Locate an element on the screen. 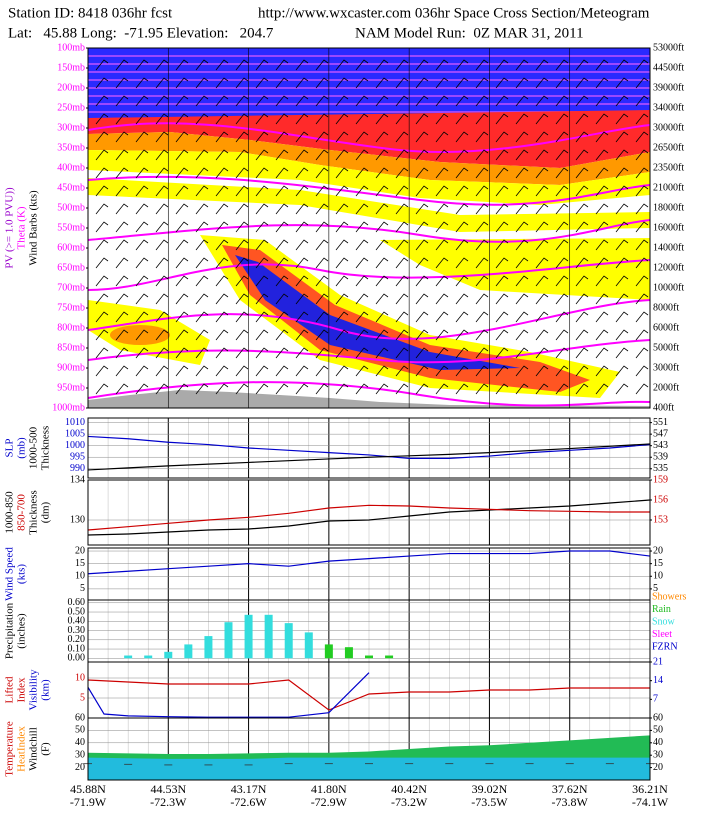 This screenshot has height=820, width=720. station-id: Station ID: 8418 036hr fcst is located at coordinates (90, 13).